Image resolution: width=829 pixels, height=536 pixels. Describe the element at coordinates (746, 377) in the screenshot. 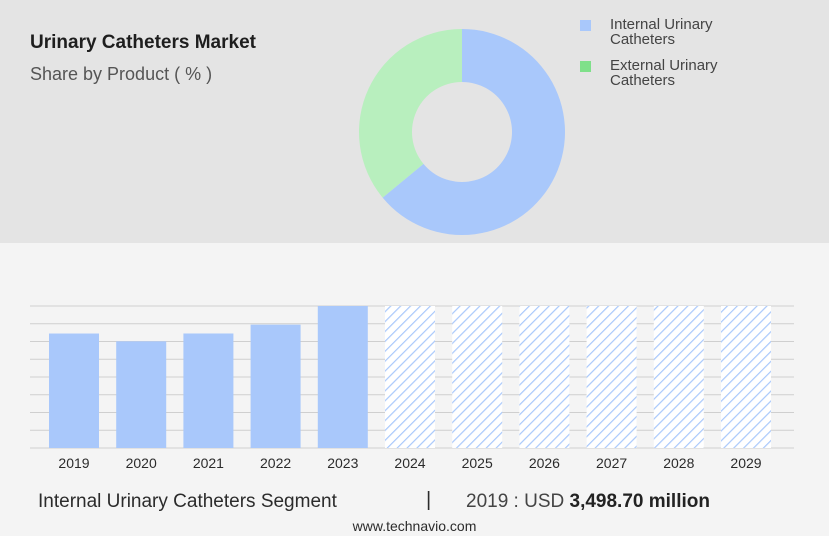

I see `forecast-bar-2029` at that location.